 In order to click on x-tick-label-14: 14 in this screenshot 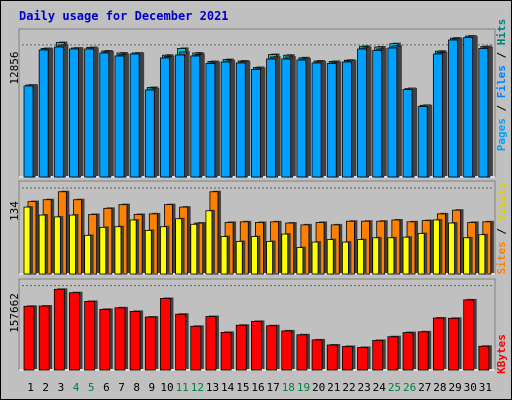, I will do `click(228, 387)`.